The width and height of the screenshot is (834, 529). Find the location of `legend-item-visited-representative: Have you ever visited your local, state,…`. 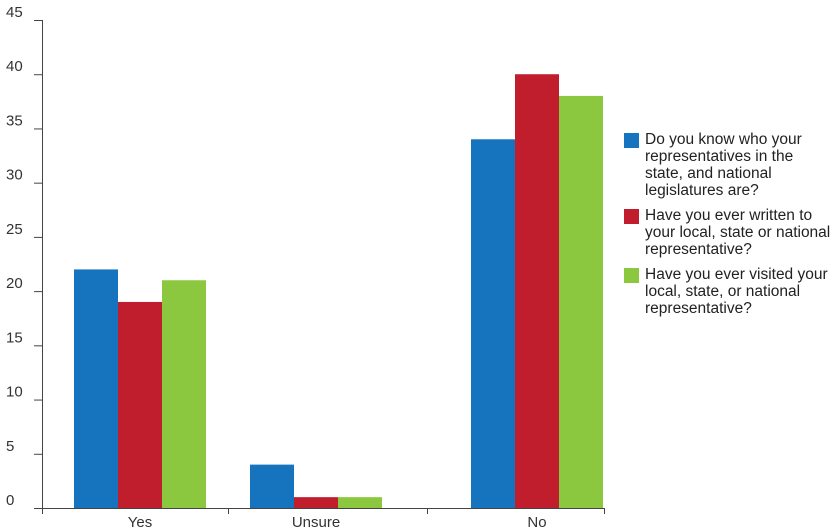

legend-item-visited-representative: Have you ever visited your local, state,… is located at coordinates (729, 291).